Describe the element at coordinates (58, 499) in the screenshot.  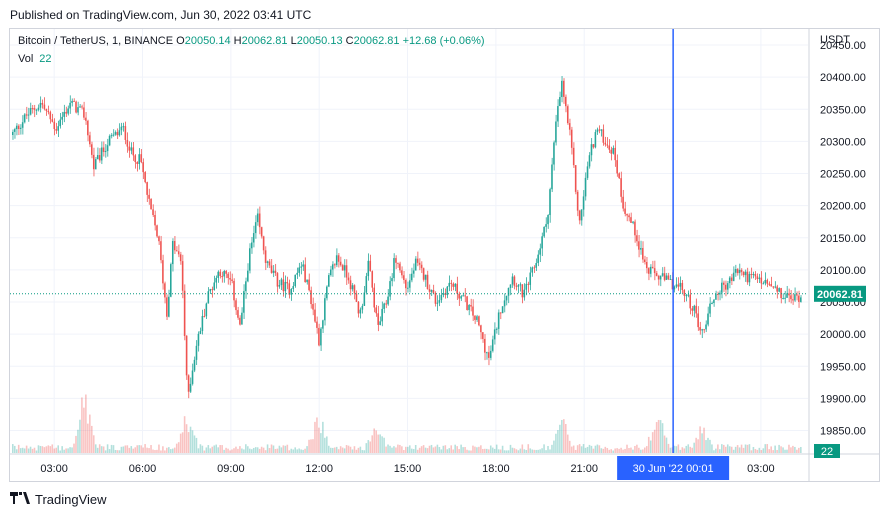
I see `brand: TradingView` at that location.